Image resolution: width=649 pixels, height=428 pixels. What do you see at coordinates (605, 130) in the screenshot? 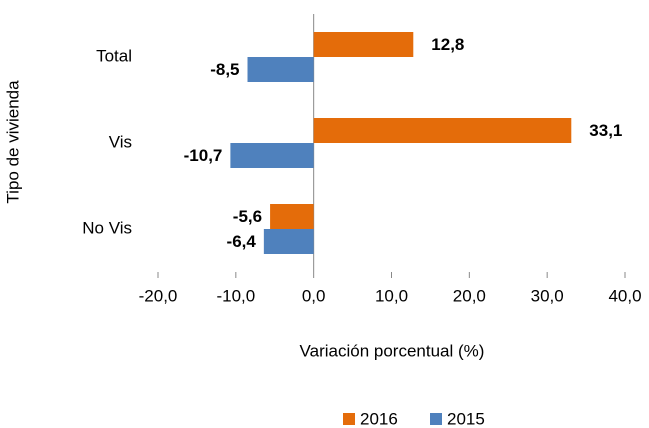
I see `value-label: 33,1` at bounding box center [605, 130].